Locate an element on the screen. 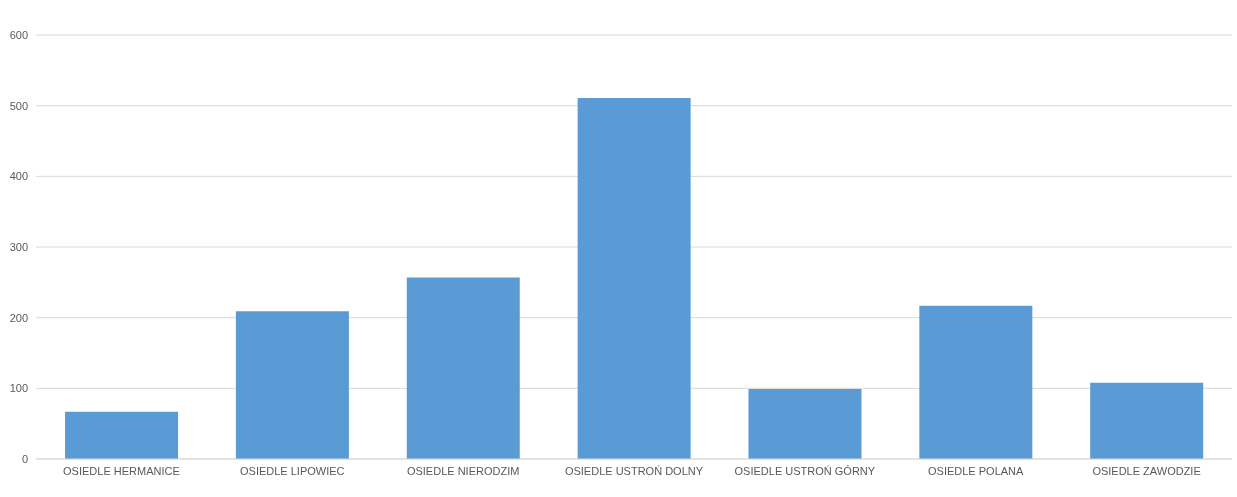 This screenshot has width=1237, height=497. y-tick-label: 500 is located at coordinates (18, 105).